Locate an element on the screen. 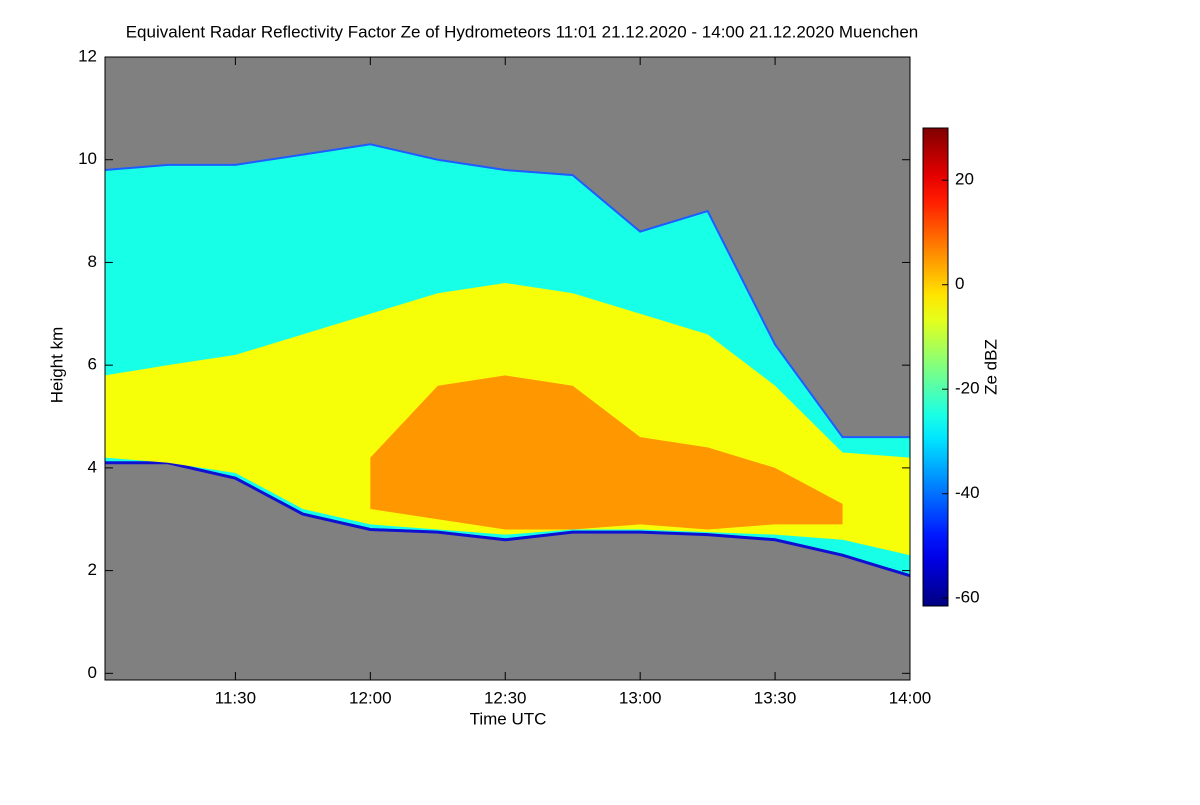 This screenshot has width=1200, height=805. colorbar-tick-label: 0 is located at coordinates (959, 283).